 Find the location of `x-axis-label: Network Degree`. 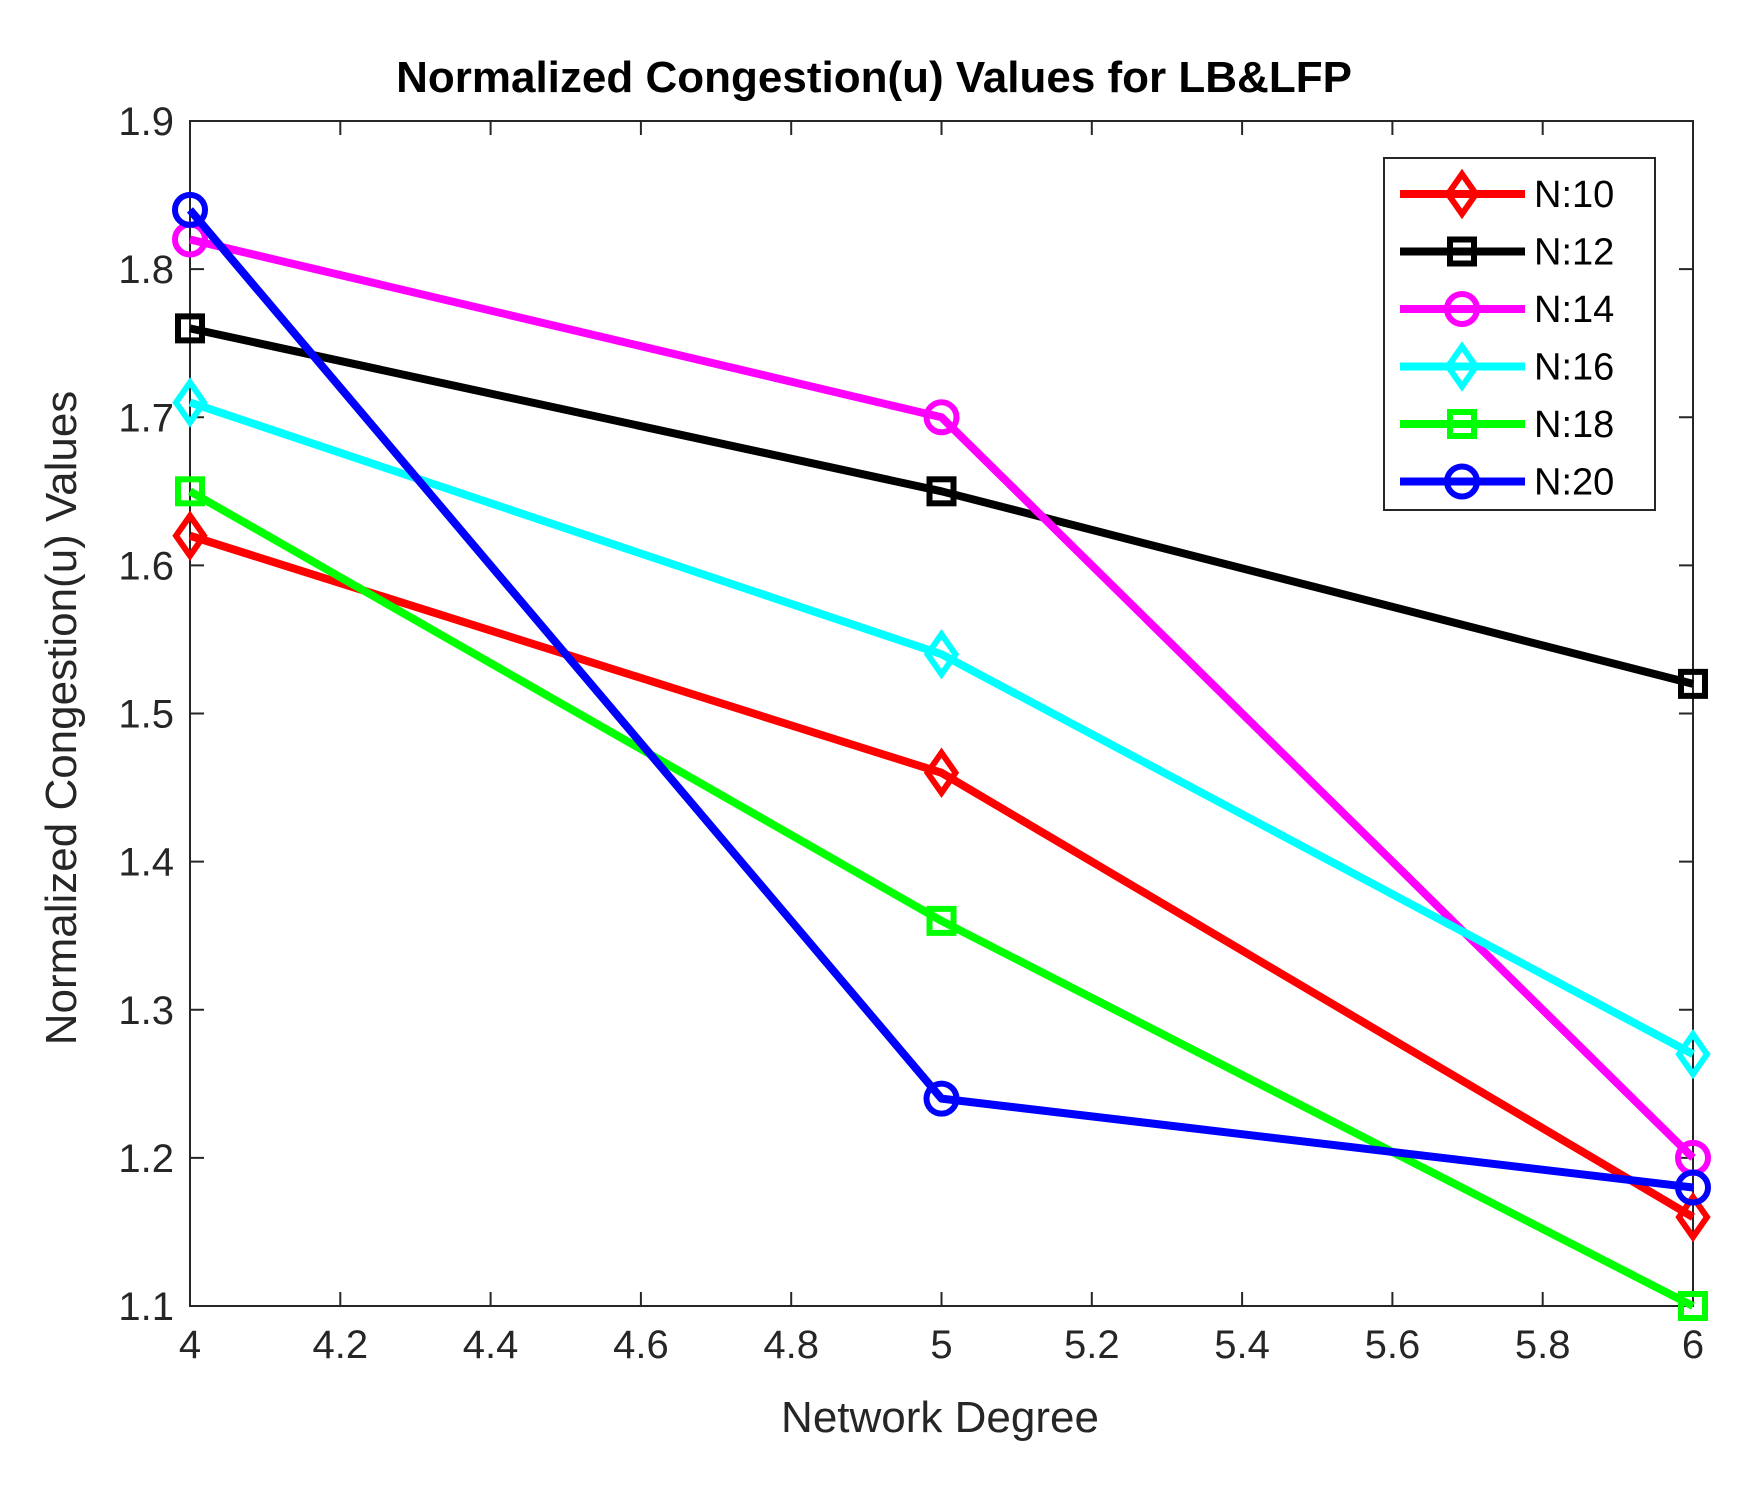

x-axis-label: Network Degree is located at coordinates (940, 1417).